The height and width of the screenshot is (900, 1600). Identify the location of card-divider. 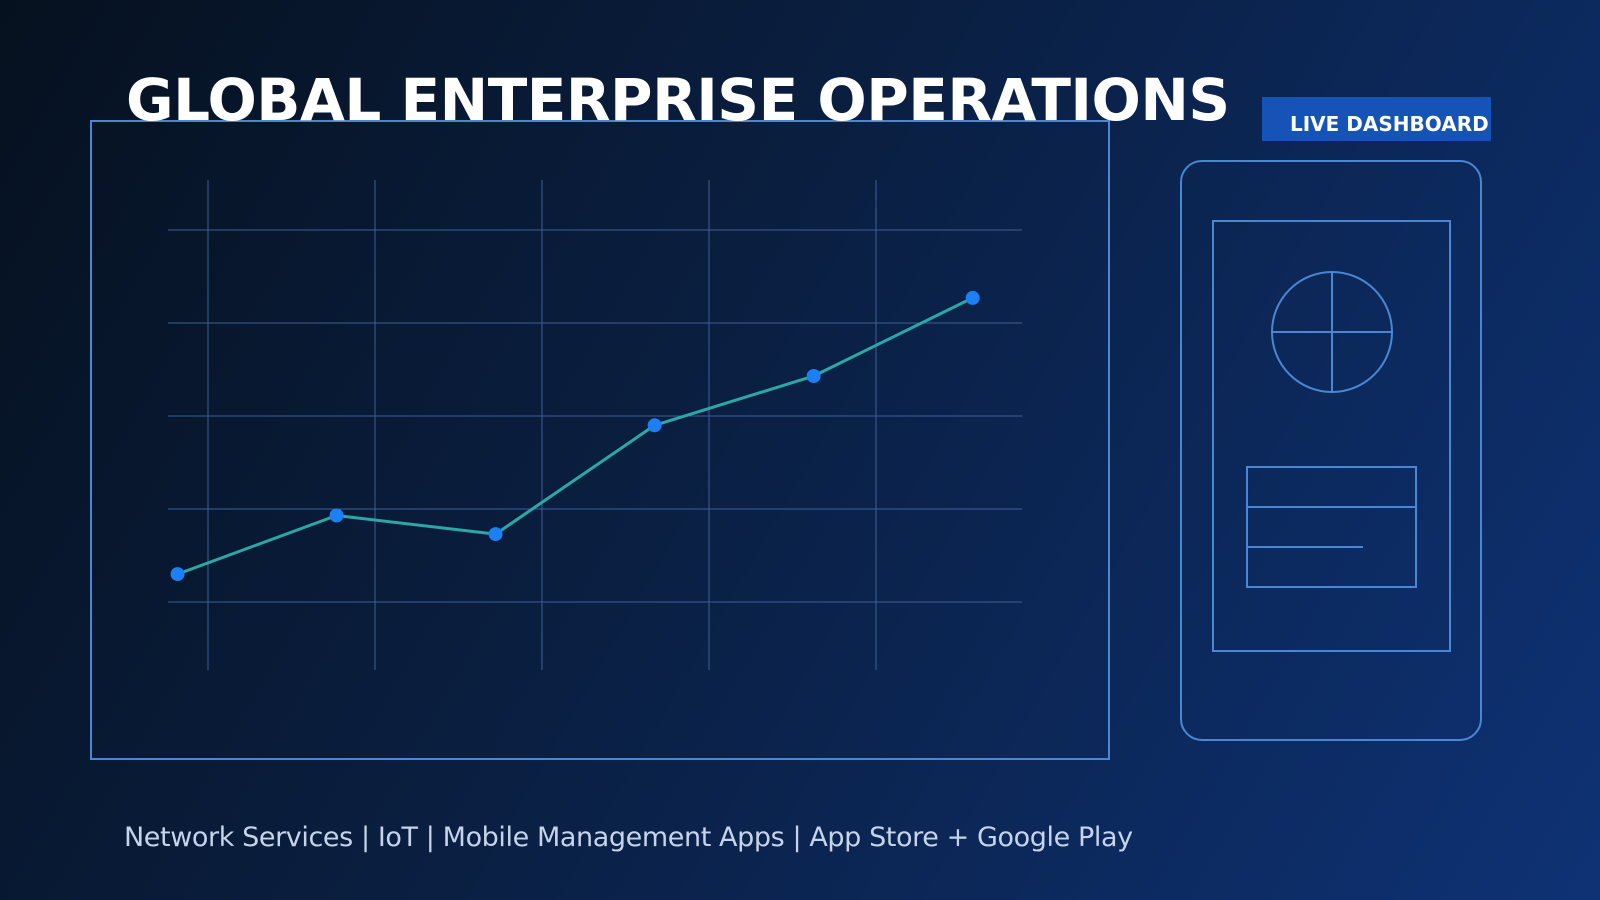
(1331, 507).